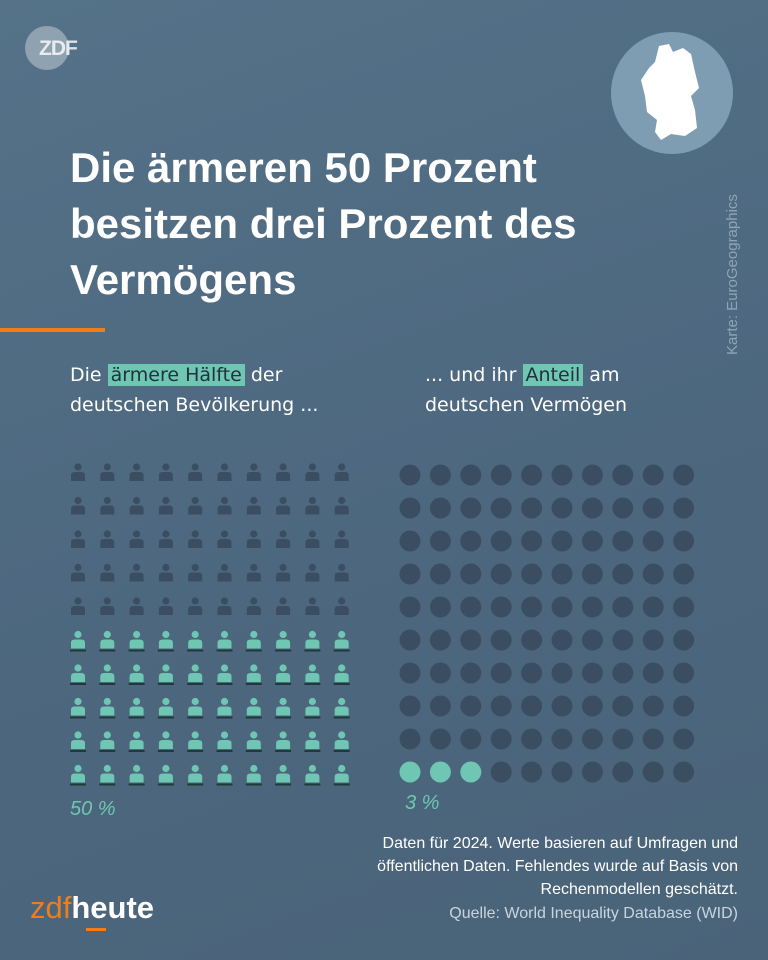 Image resolution: width=768 pixels, height=960 pixels. What do you see at coordinates (422, 803) in the screenshot?
I see `wealth-percent-label: 3 %` at bounding box center [422, 803].